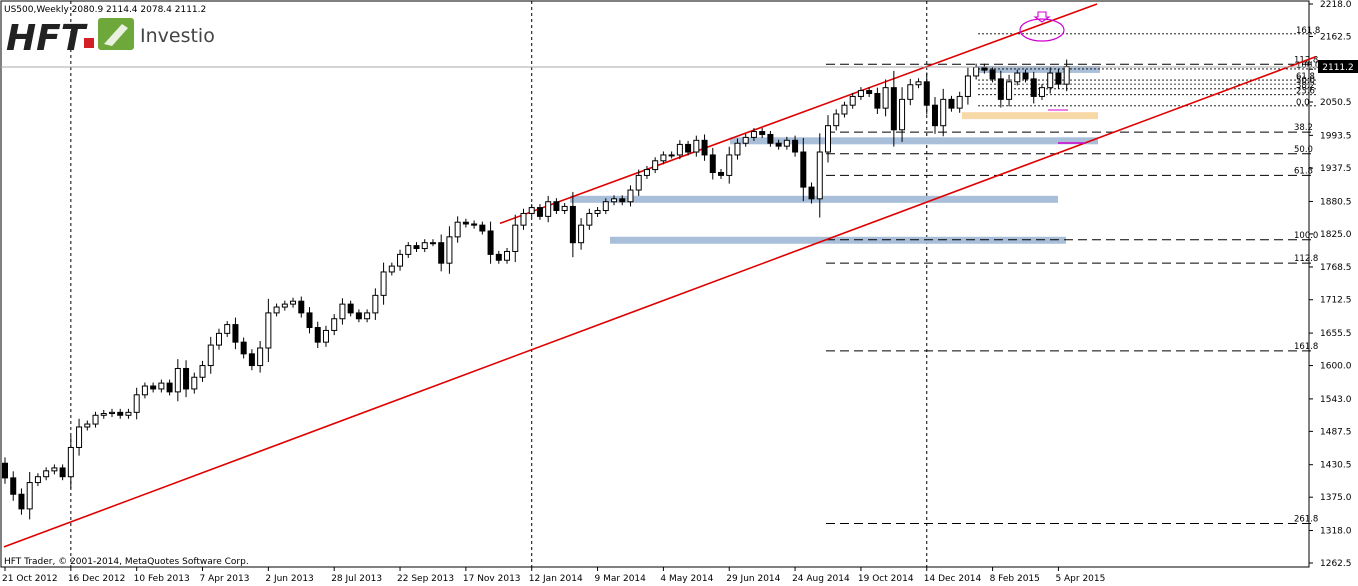 The height and width of the screenshot is (586, 1358). Describe the element at coordinates (1303, 128) in the screenshot. I see `fib-level-label: 38.2` at that location.